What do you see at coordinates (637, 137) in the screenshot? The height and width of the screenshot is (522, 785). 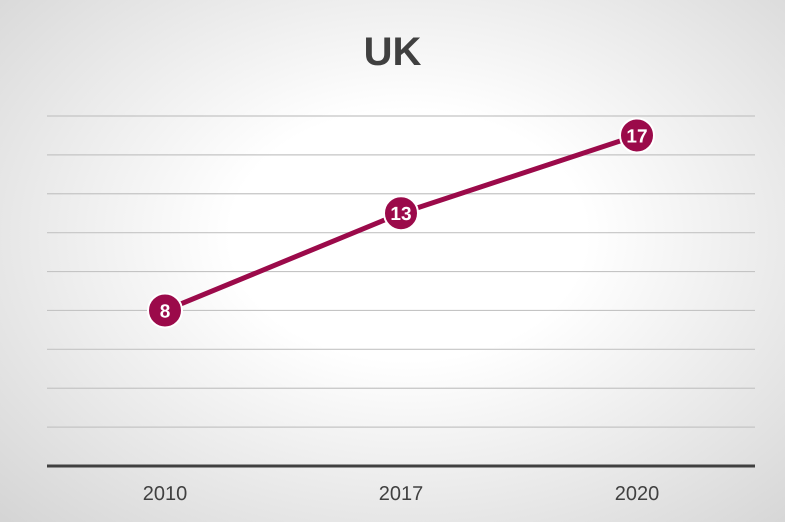 I see `data-label: 17` at bounding box center [637, 137].